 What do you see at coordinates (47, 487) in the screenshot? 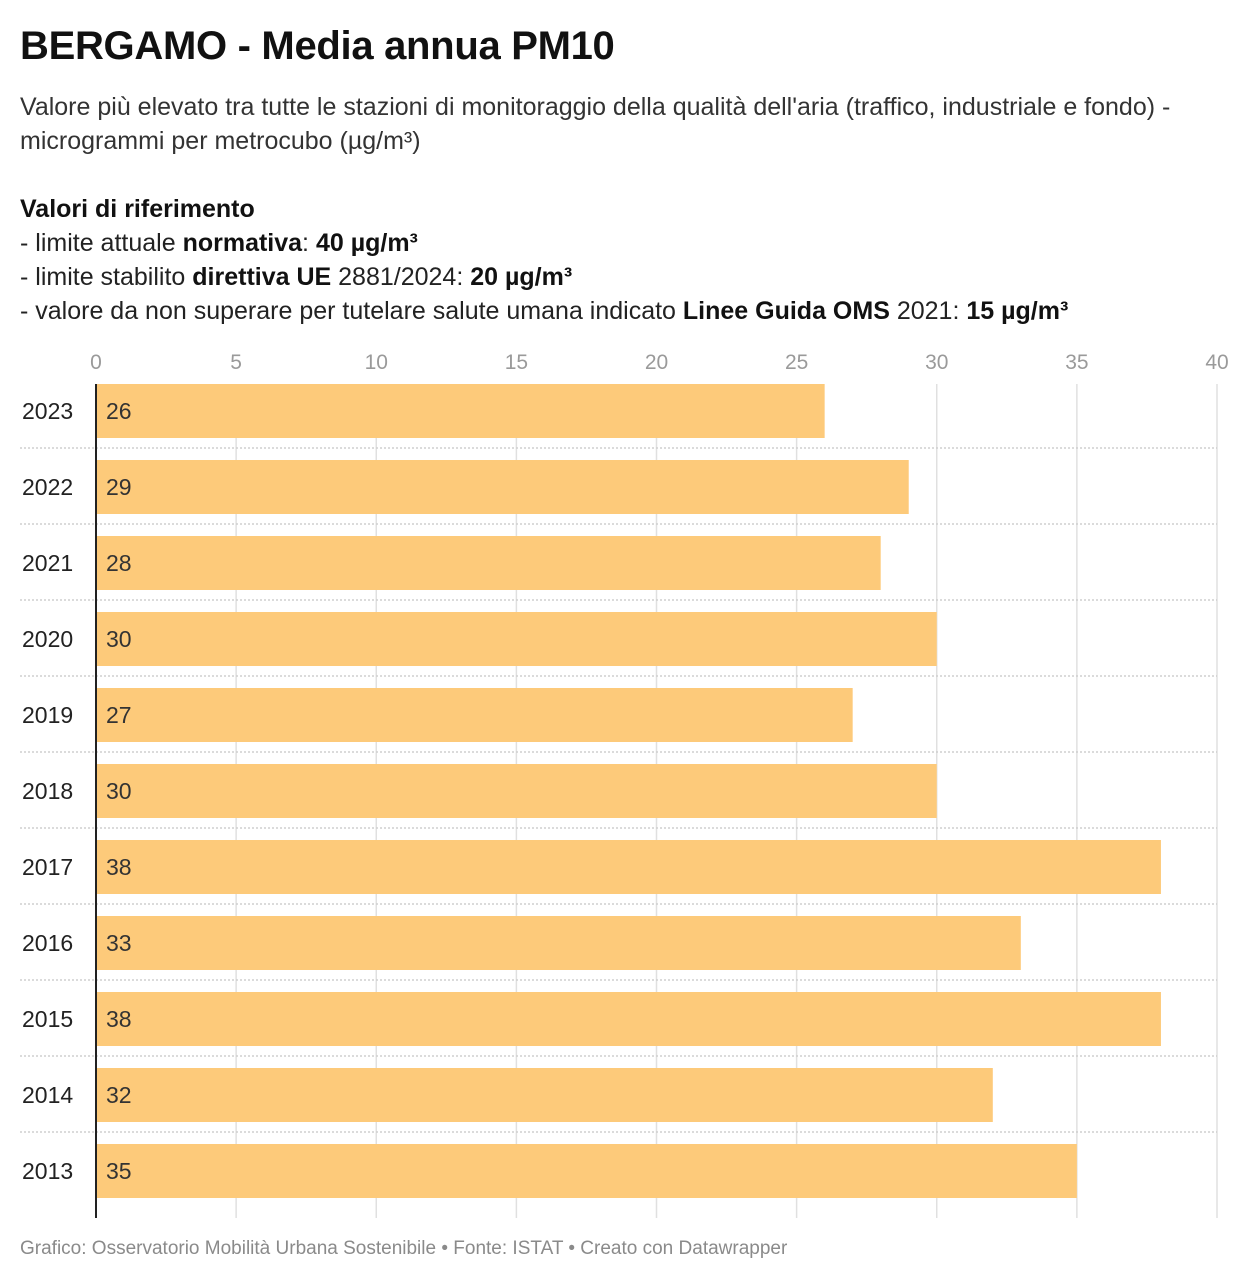
I see `category-label-2022: 2022` at bounding box center [47, 487].